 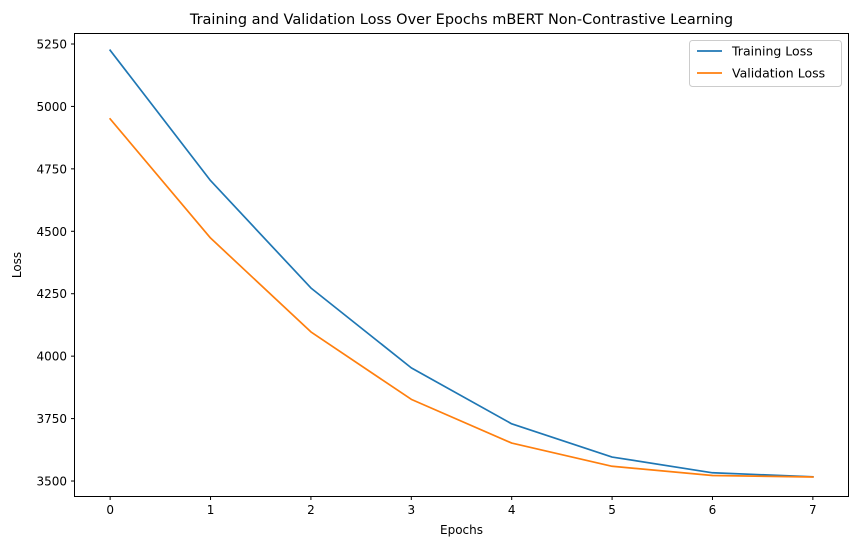 I want to click on legend-entry-label: Validation Loss, so click(x=778, y=73).